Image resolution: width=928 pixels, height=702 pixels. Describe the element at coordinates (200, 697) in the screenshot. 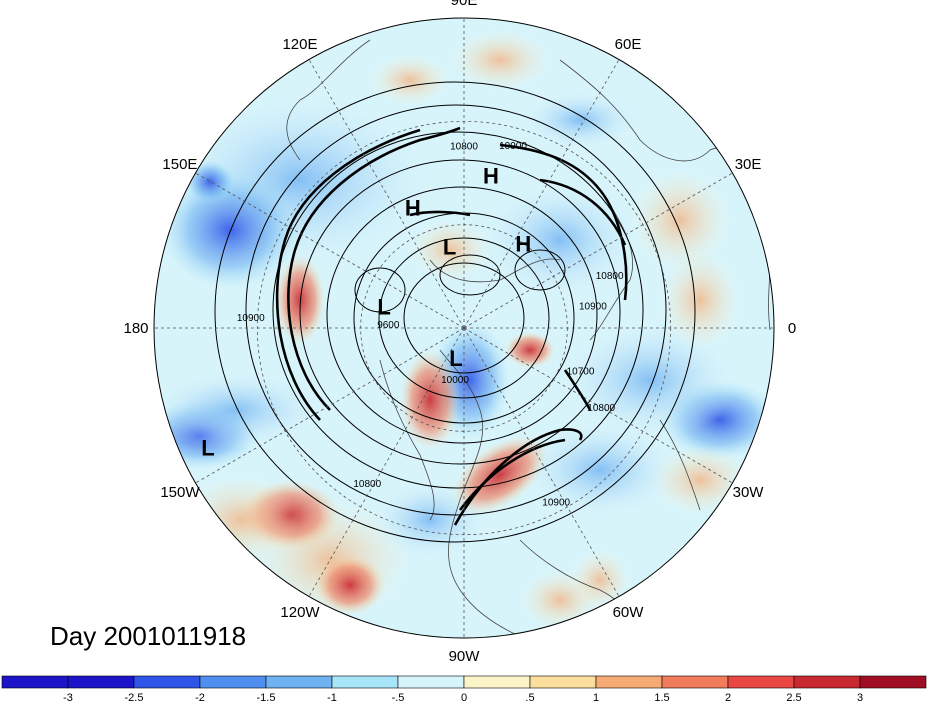

I see `colorbar-tick-label: -2` at that location.